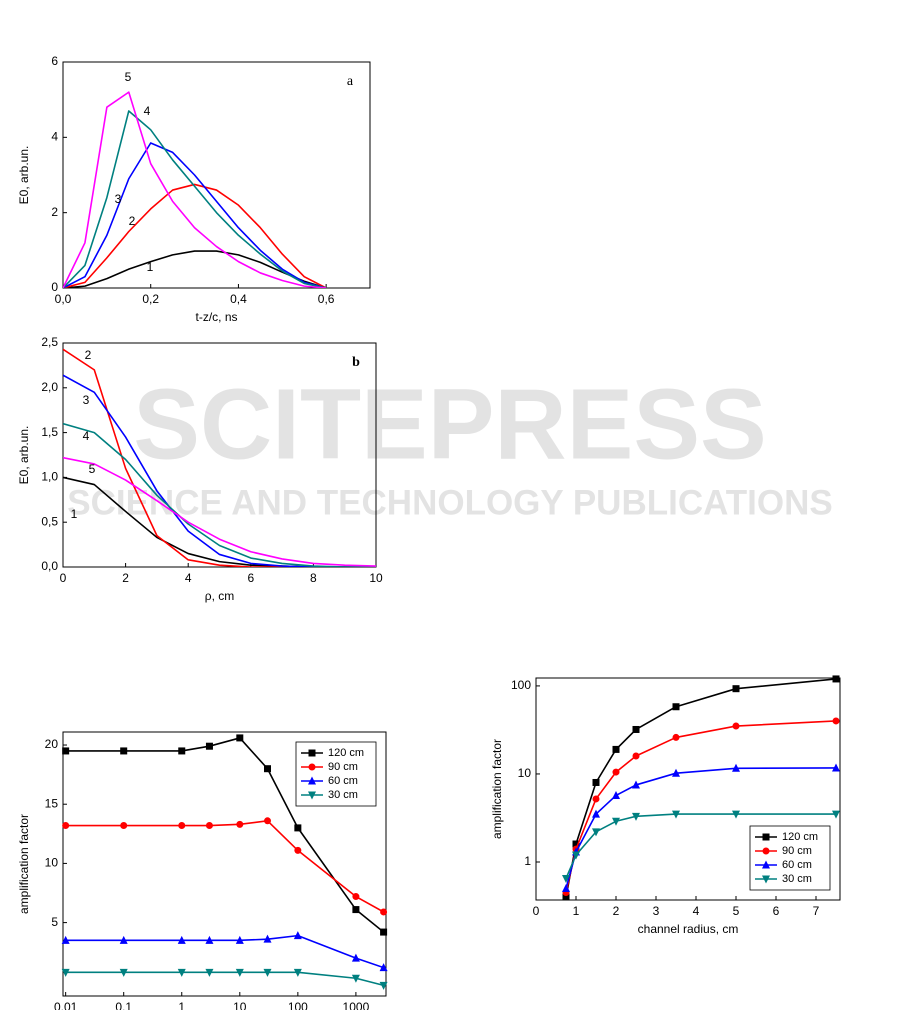 This screenshot has width=901, height=1010. Describe the element at coordinates (188, 578) in the screenshot. I see `x-tick-label: 4` at that location.